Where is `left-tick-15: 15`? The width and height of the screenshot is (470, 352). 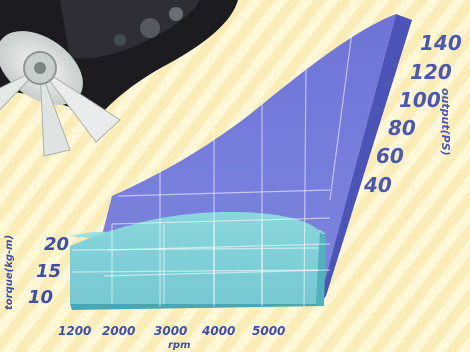 left-tick-15: 15 is located at coordinates (48, 271).